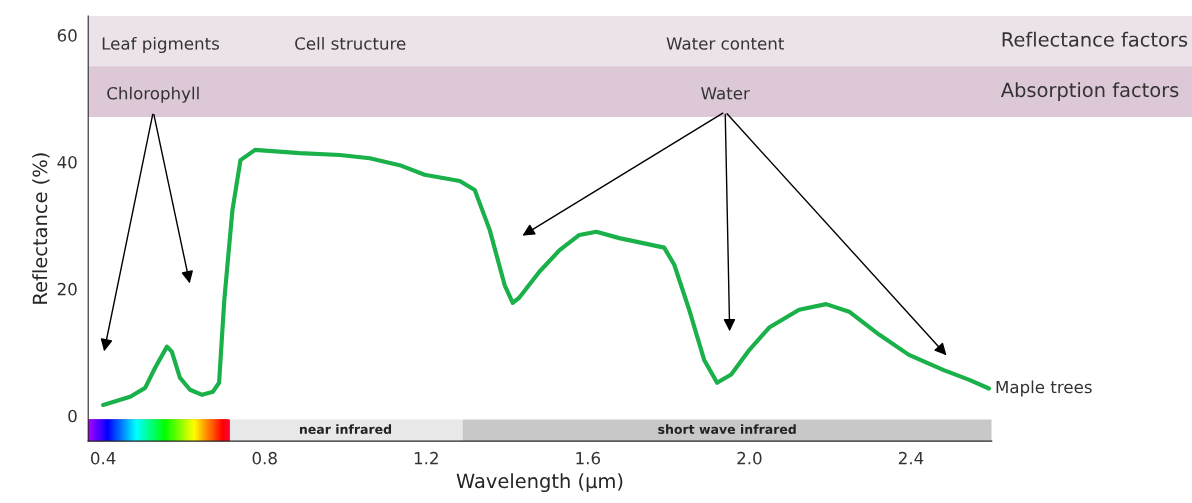  What do you see at coordinates (264, 458) in the screenshot?
I see `x-tick-label: 0.8` at bounding box center [264, 458].